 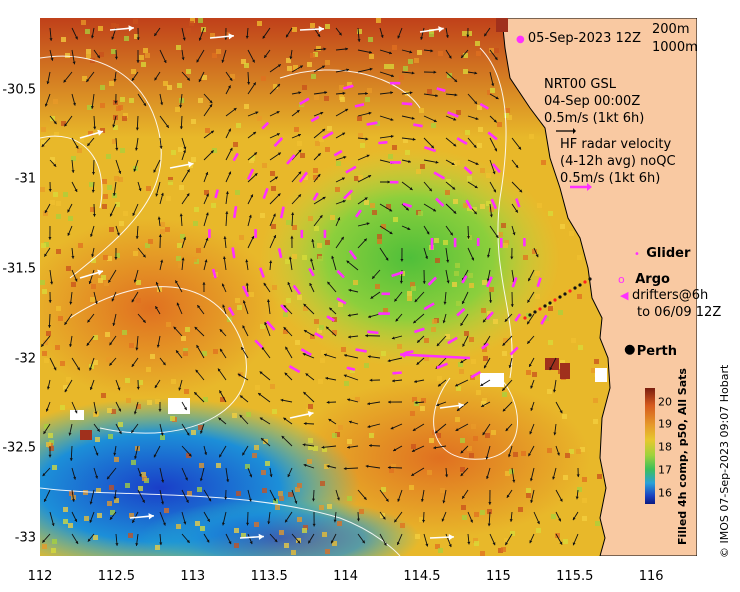 I want to click on hf-radar-jet-vector, so click(x=435, y=355).